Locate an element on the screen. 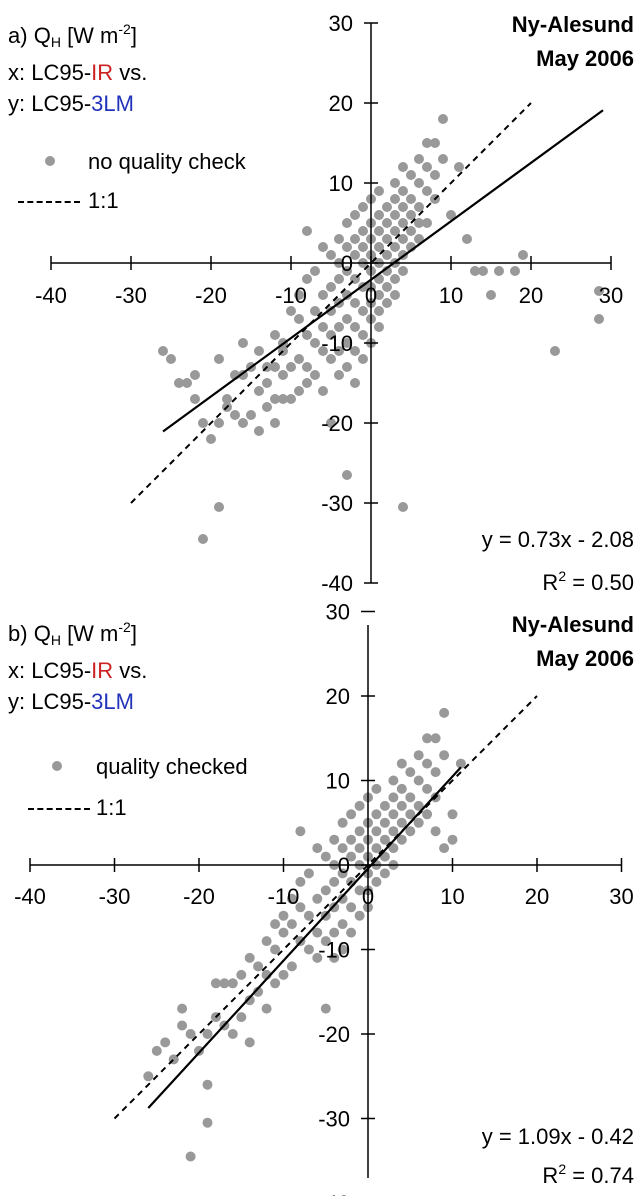 The height and width of the screenshot is (1196, 642). regression-line is located at coordinates (304, 937).